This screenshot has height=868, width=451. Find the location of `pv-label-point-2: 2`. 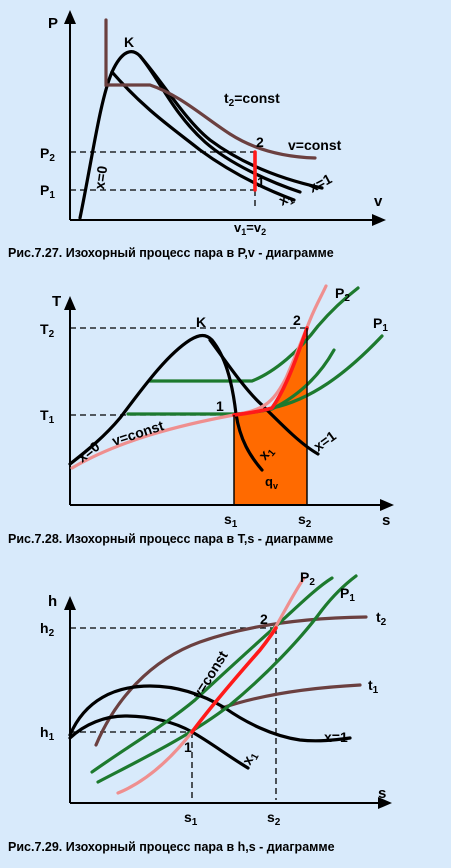

pv-label-point-2: 2 is located at coordinates (260, 142).